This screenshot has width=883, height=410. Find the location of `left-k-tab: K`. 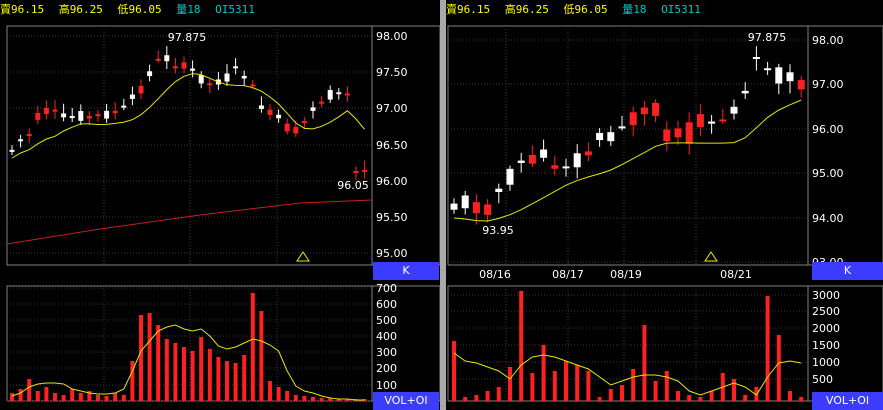

left-k-tab: K is located at coordinates (406, 271).